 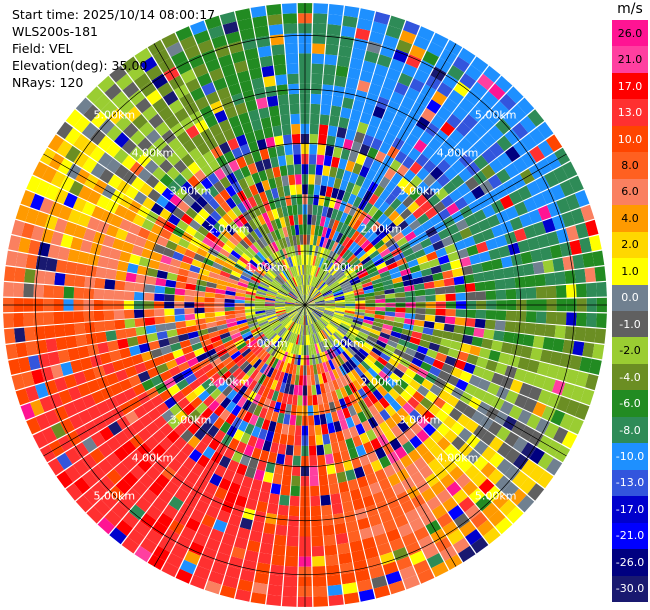 What do you see at coordinates (630, 60) in the screenshot?
I see `colorbar-tick-label: 21.0` at bounding box center [630, 60].